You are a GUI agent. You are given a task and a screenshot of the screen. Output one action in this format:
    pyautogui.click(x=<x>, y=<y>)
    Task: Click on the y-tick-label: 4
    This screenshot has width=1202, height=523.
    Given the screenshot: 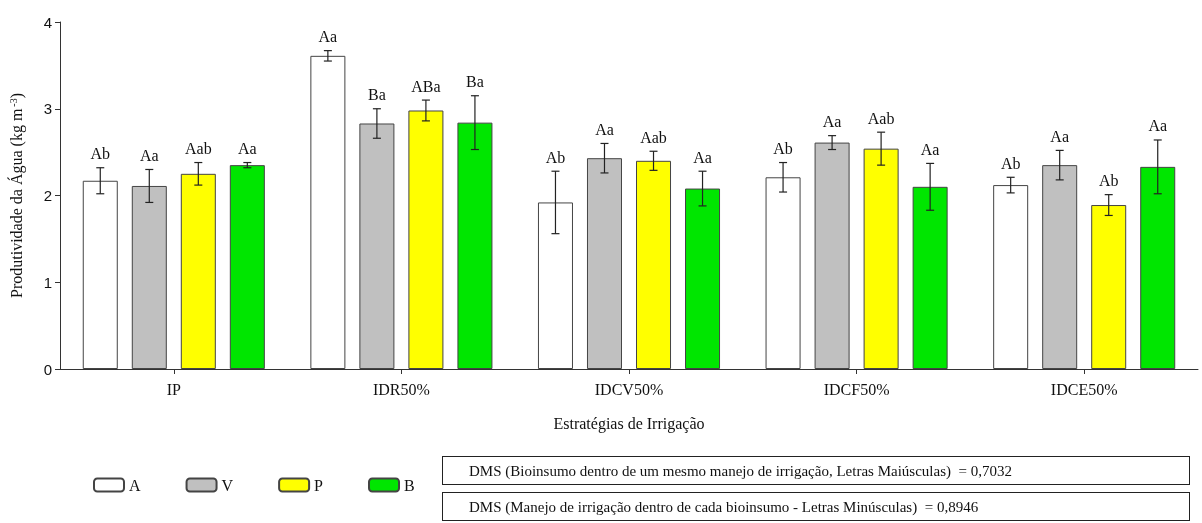 What is the action you would take?
    pyautogui.click(x=47, y=22)
    